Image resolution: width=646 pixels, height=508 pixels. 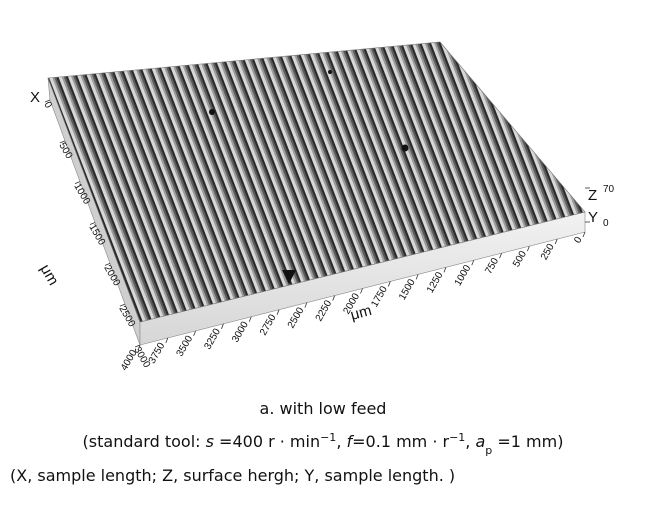 I want to click on y-tick-label: 2250, so click(x=324, y=310).